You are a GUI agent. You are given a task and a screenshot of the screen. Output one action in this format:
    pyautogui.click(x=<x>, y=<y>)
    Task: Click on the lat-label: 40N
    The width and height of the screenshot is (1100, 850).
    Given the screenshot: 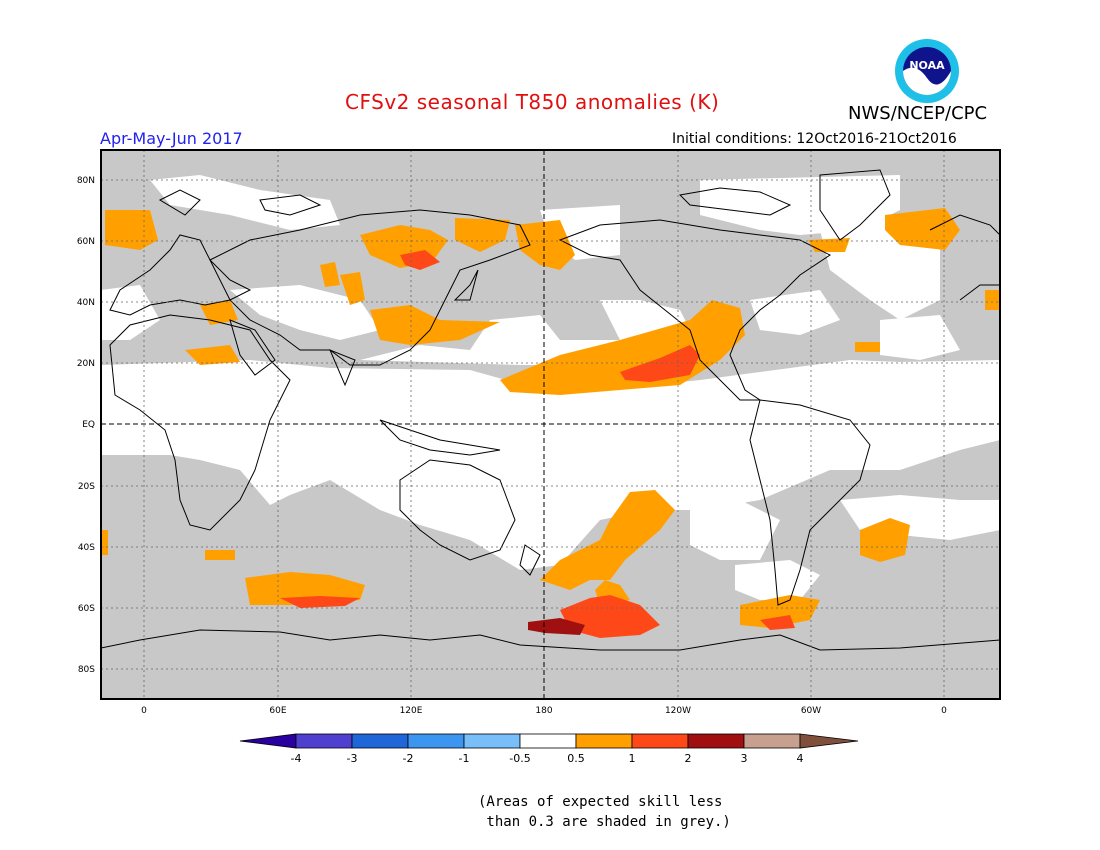 What is the action you would take?
    pyautogui.click(x=86, y=303)
    